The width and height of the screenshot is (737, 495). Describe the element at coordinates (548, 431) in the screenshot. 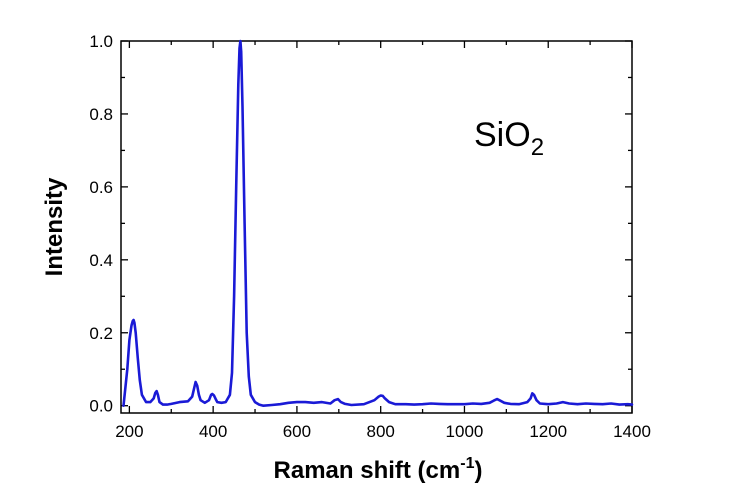

I see `x-tick-label-1200: 1200` at that location.